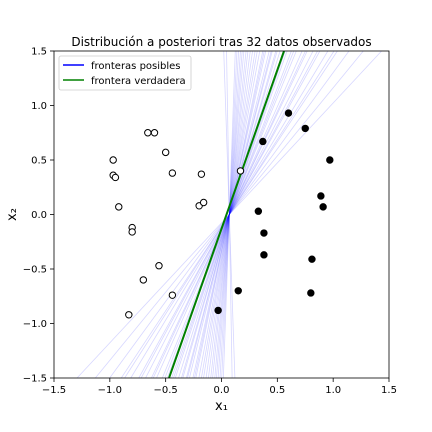 This screenshot has height=432, width=432. Describe the element at coordinates (39, 106) in the screenshot. I see `y-tick-label: 1.0` at that location.